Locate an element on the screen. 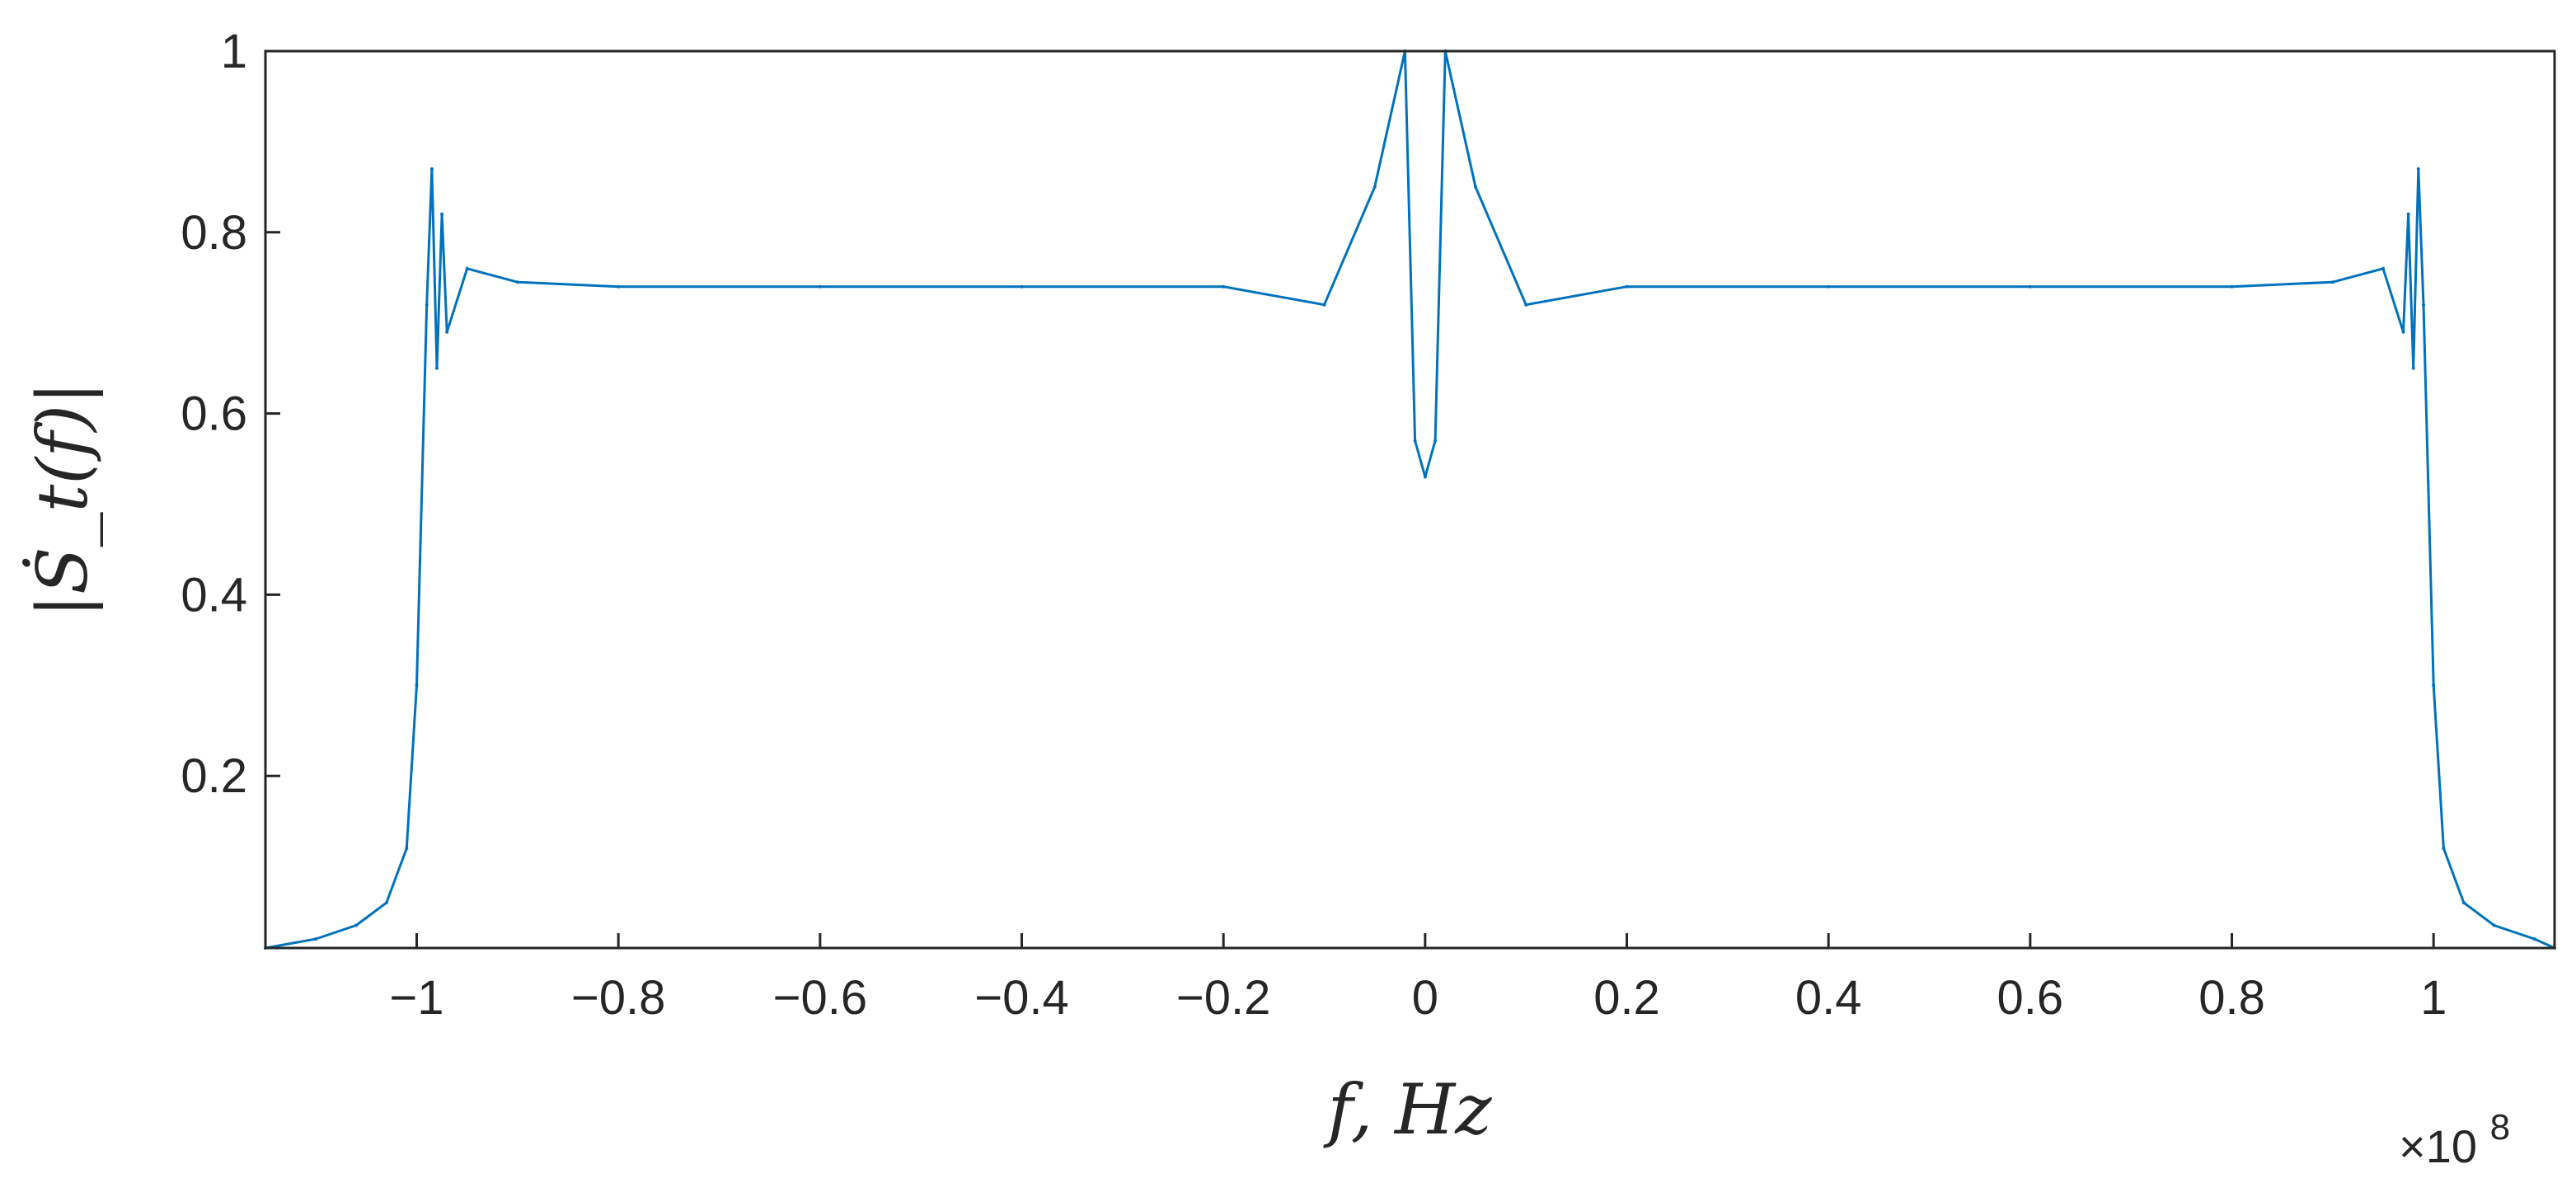 This screenshot has height=1178, width=2576. x-exponent-label: ×10 8 is located at coordinates (2454, 1139).